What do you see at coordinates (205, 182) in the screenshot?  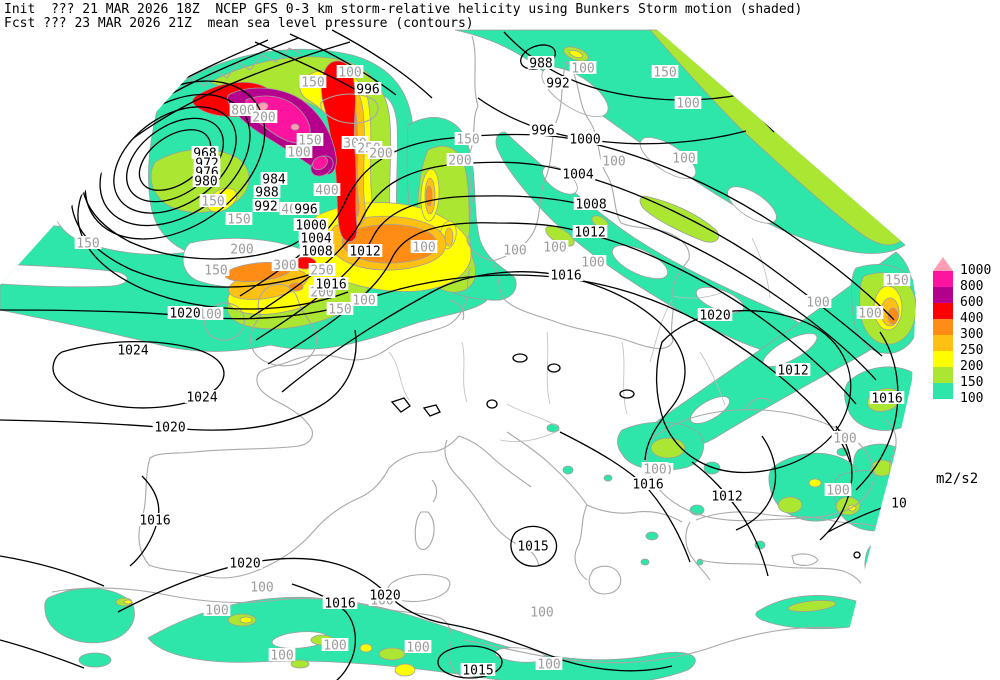 I see `isobar-label: 980` at bounding box center [205, 182].